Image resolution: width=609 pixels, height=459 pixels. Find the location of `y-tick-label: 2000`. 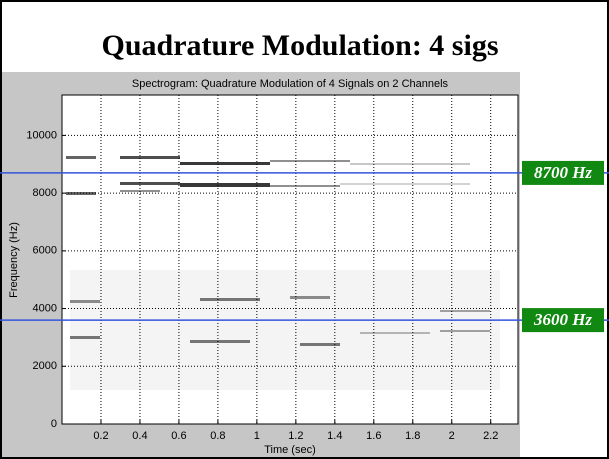

y-tick-label: 2000 is located at coordinates (45, 366).